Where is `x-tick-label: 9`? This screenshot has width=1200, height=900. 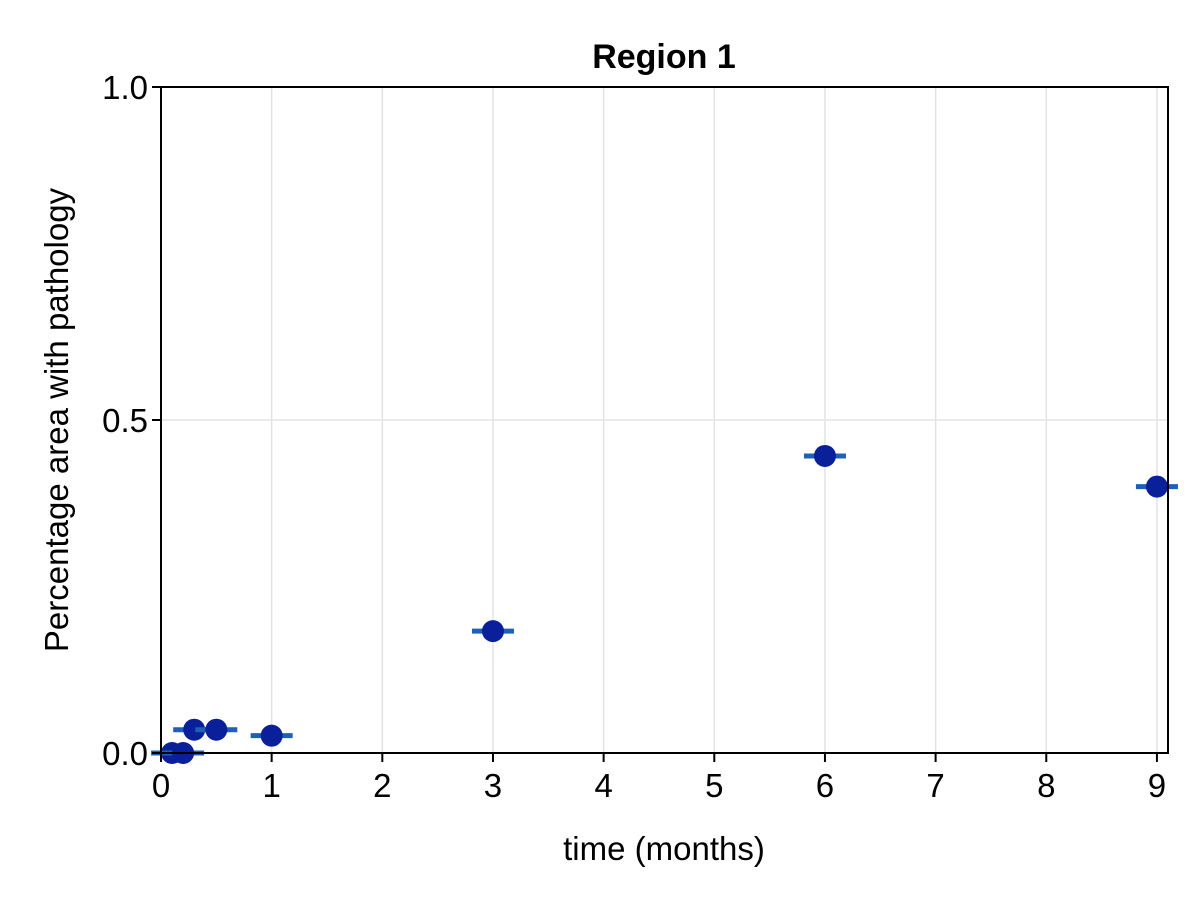
x-tick-label: 9 is located at coordinates (1157, 785).